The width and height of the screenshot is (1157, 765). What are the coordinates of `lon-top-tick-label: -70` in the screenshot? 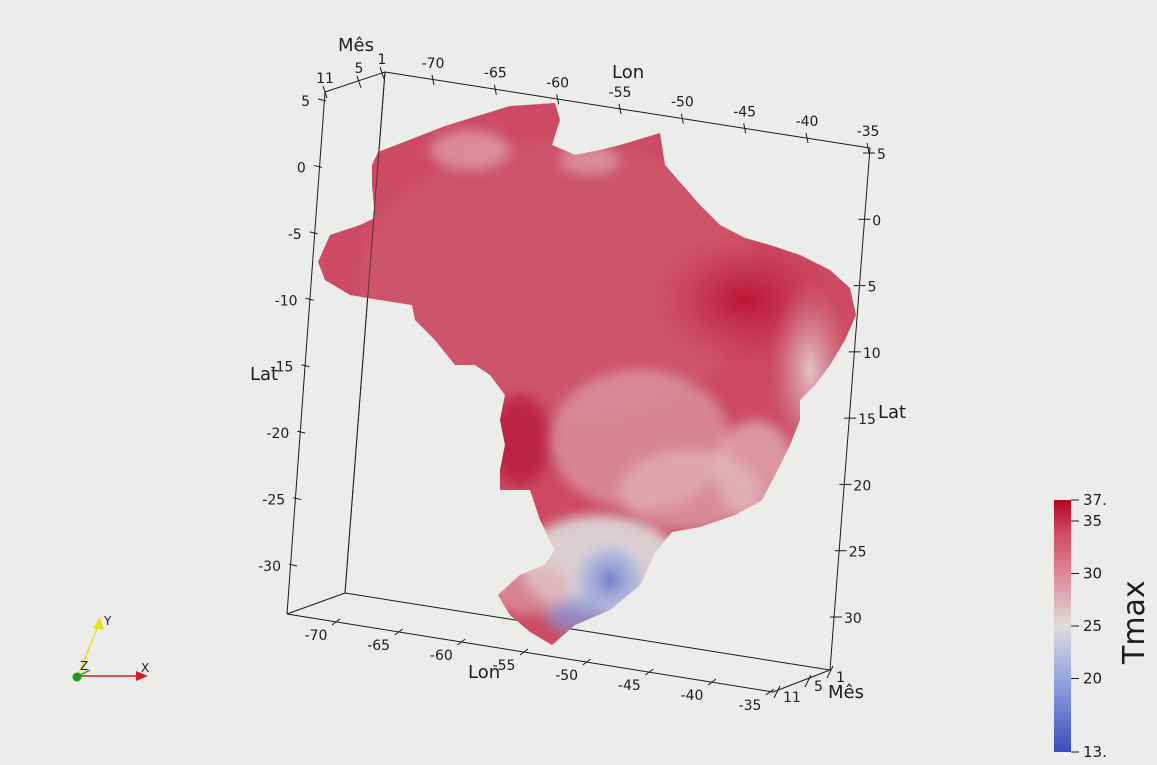 It's located at (433, 64).